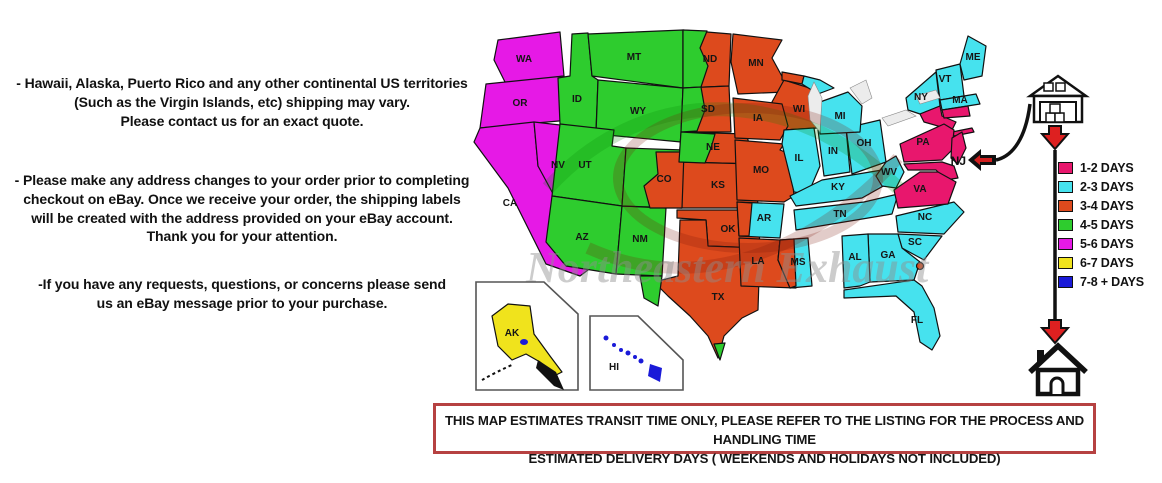 This screenshot has height=483, width=1162. Describe the element at coordinates (864, 143) in the screenshot. I see `state-label-oh: OH` at that location.